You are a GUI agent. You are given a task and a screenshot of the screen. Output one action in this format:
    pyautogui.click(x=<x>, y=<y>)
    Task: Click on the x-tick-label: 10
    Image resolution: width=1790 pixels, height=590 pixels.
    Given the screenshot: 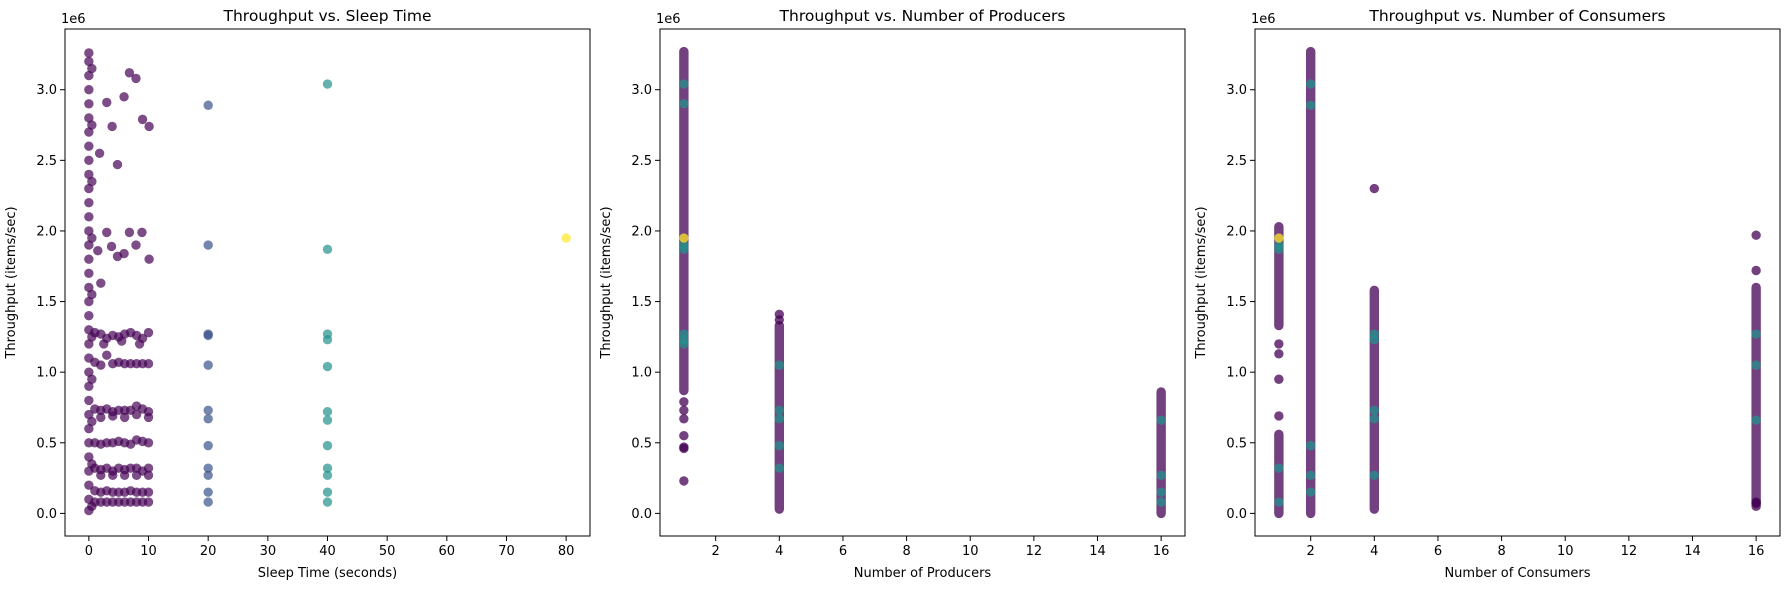 What is the action you would take?
    pyautogui.click(x=1565, y=551)
    